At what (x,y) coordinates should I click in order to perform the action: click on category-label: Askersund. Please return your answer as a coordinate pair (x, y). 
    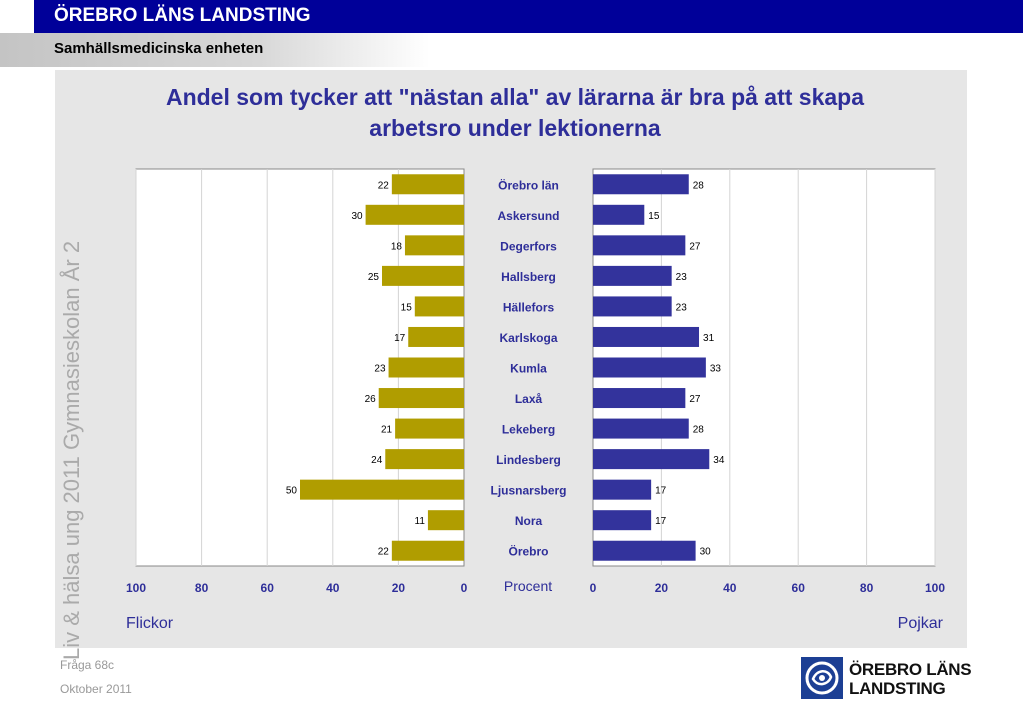
    Looking at the image, I should click on (528, 216).